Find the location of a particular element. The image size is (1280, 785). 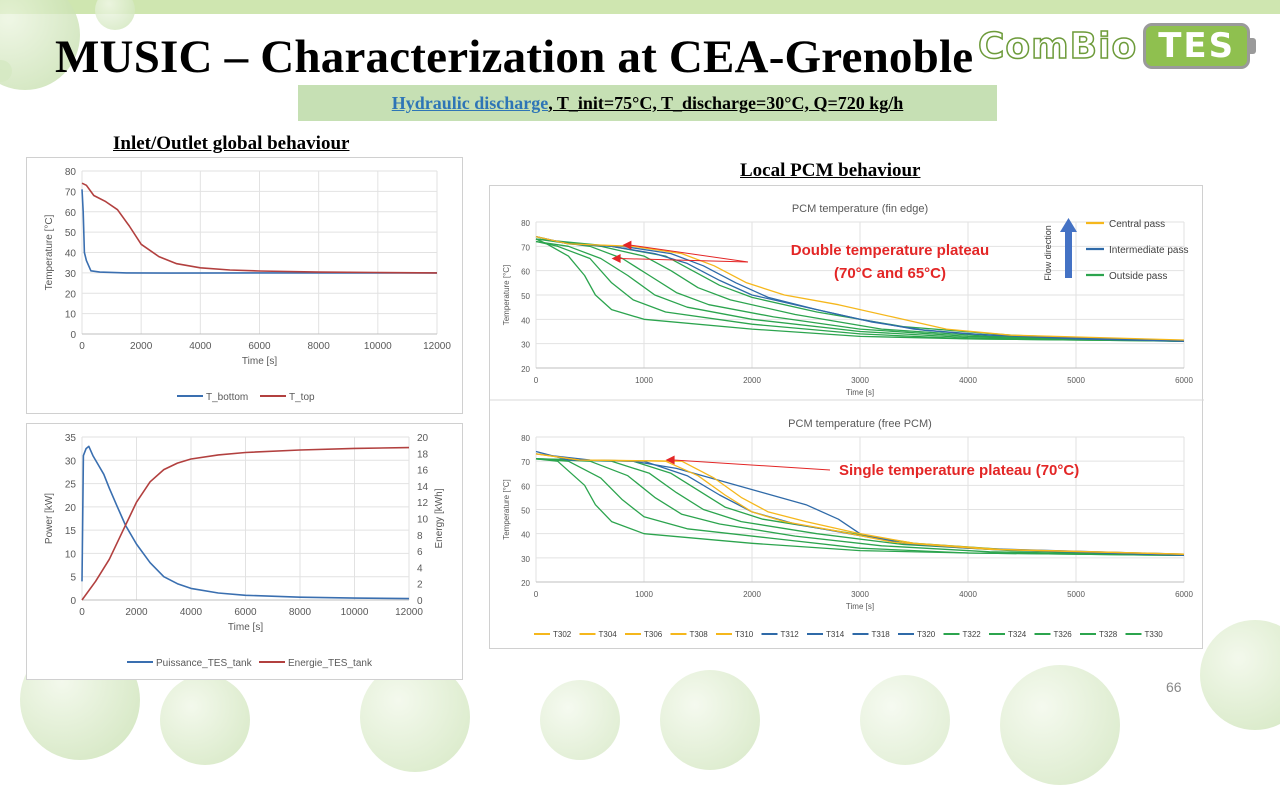

combiotes-logo: ComBio TES is located at coordinates (1117, 46).